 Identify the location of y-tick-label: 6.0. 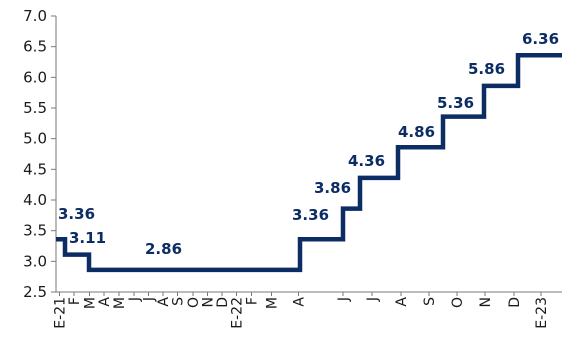
(35, 77).